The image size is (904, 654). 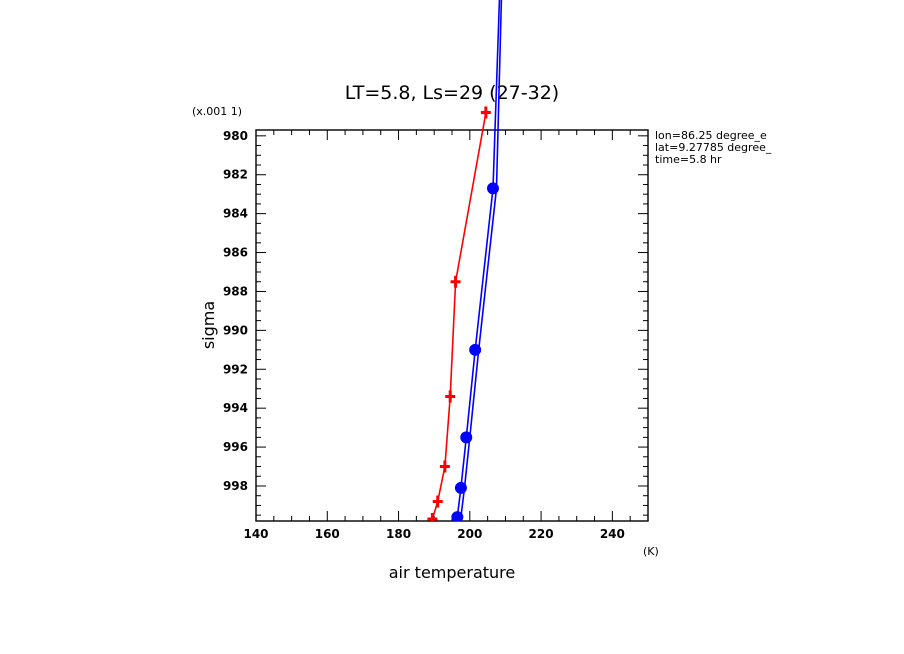 What do you see at coordinates (327, 534) in the screenshot?
I see `x-tick-label: 160` at bounding box center [327, 534].